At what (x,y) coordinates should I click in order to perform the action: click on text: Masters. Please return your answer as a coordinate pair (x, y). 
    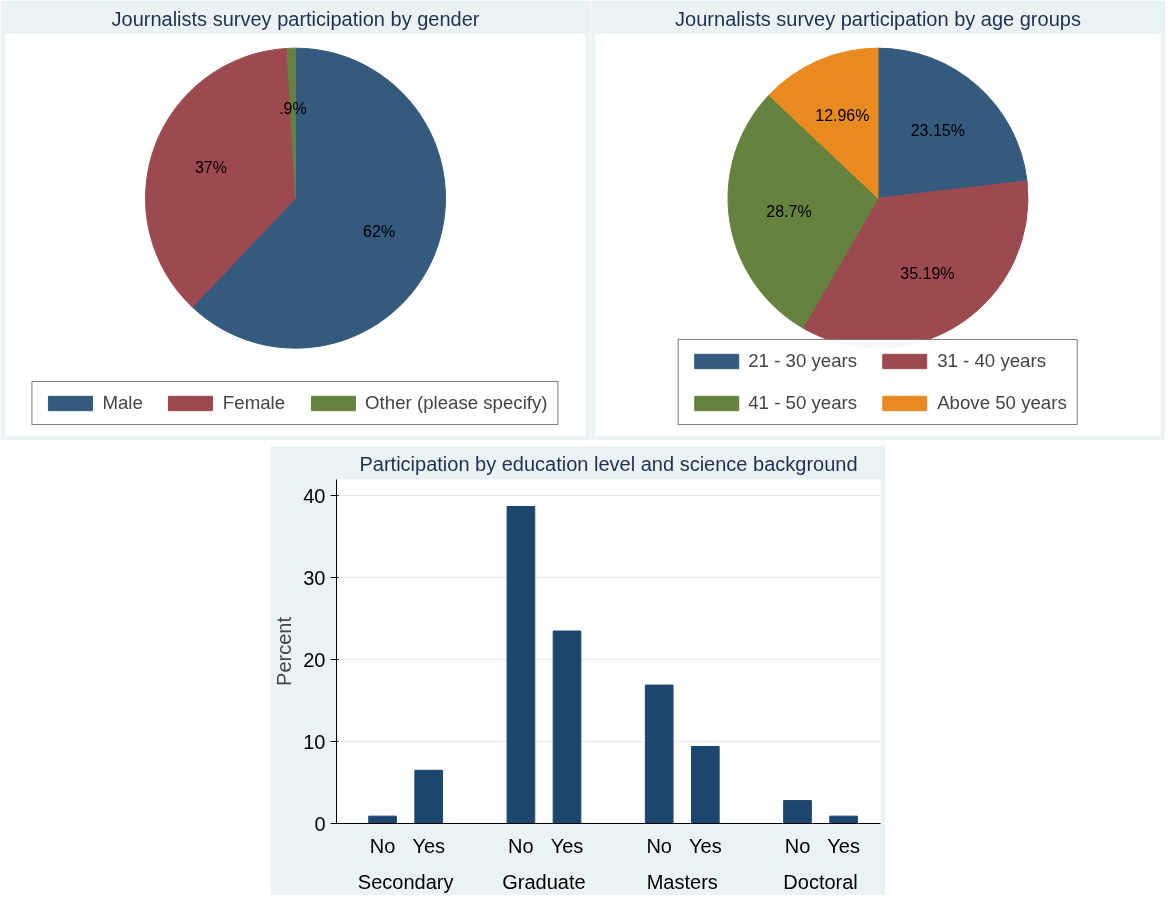
    Looking at the image, I should click on (682, 881).